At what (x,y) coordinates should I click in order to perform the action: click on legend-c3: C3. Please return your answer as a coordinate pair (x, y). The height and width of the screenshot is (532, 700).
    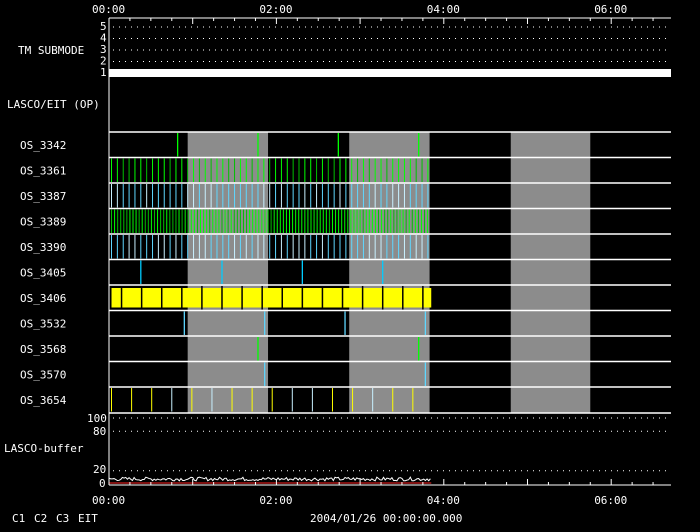
    Looking at the image, I should click on (62, 518).